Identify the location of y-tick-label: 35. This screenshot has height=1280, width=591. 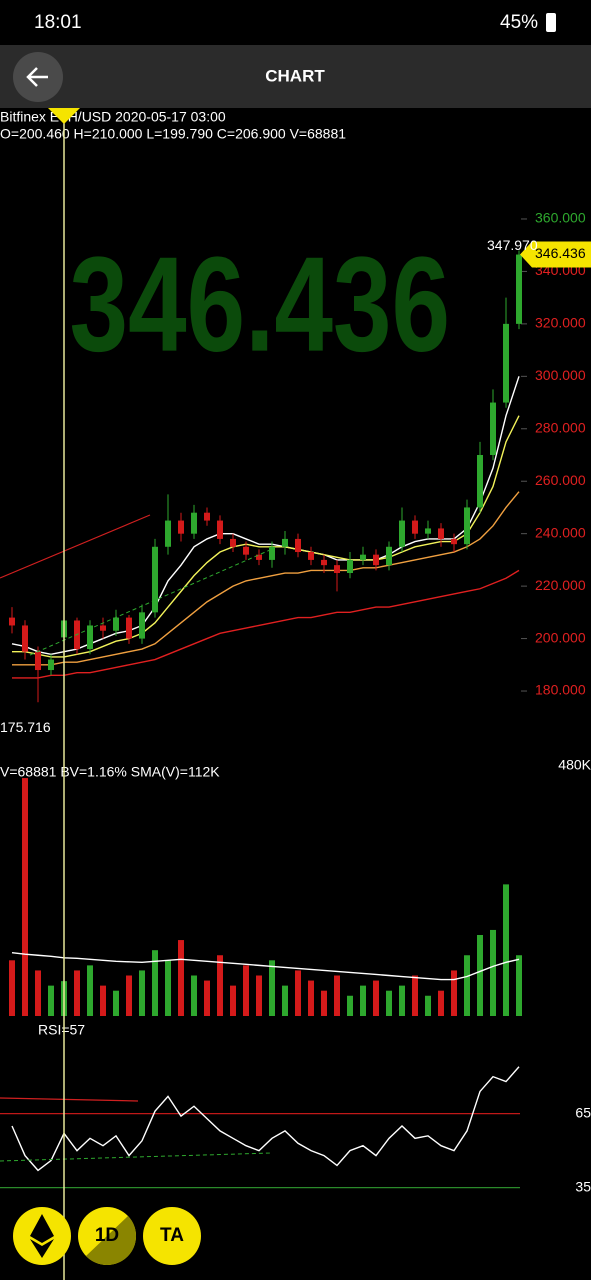
(583, 1186).